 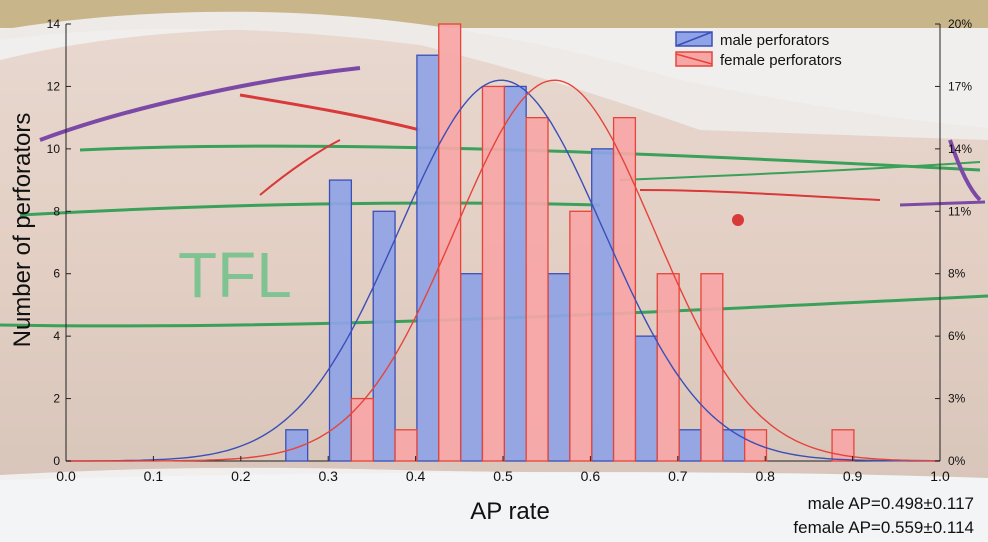 What do you see at coordinates (22, 230) in the screenshot?
I see `y-axis-label: Number of perforators` at bounding box center [22, 230].